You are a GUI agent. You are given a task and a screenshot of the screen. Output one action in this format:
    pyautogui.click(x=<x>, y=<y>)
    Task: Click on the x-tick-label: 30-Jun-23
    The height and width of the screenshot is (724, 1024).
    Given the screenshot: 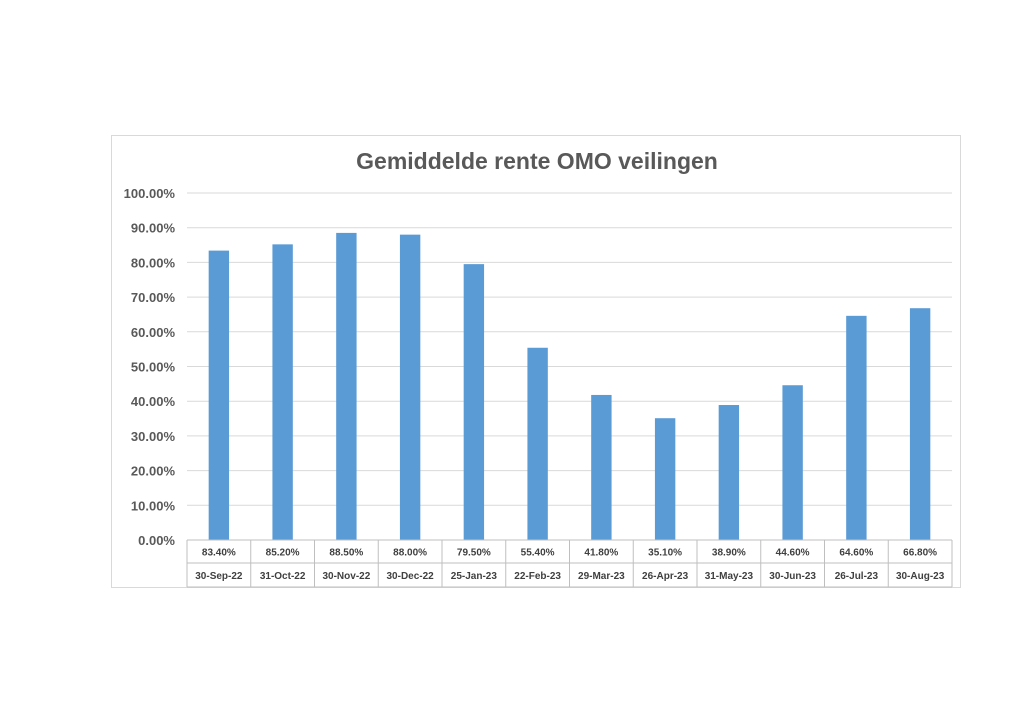 What is the action you would take?
    pyautogui.click(x=792, y=576)
    